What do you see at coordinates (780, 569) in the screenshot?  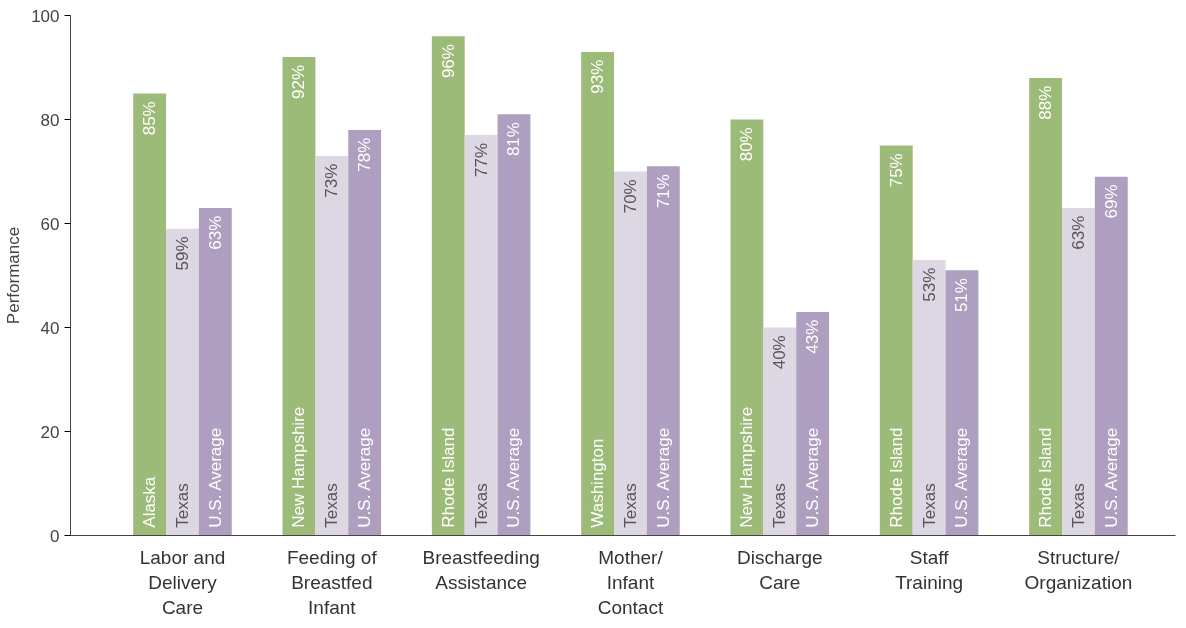 I see `x-tick-label: Discharge Care` at bounding box center [780, 569].